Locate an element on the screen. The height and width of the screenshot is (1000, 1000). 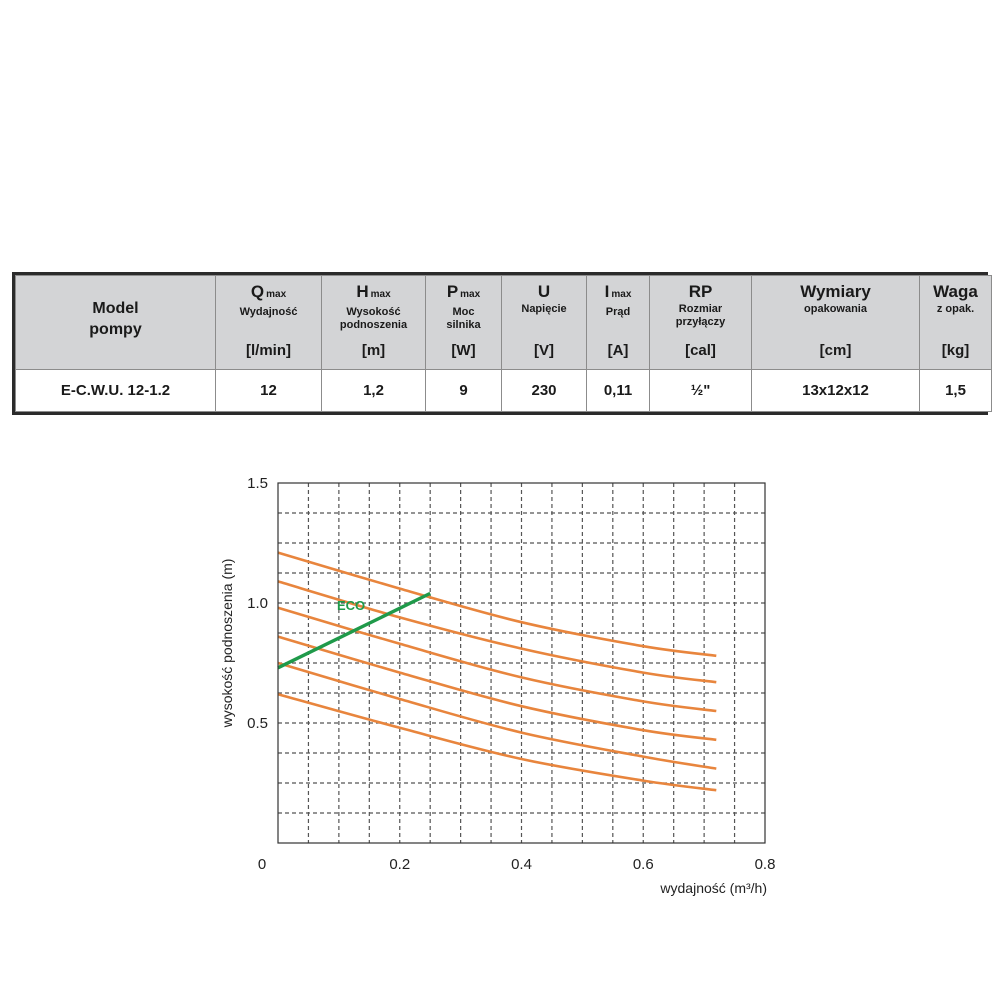
cell-hmax: 1,2 is located at coordinates (373, 390).